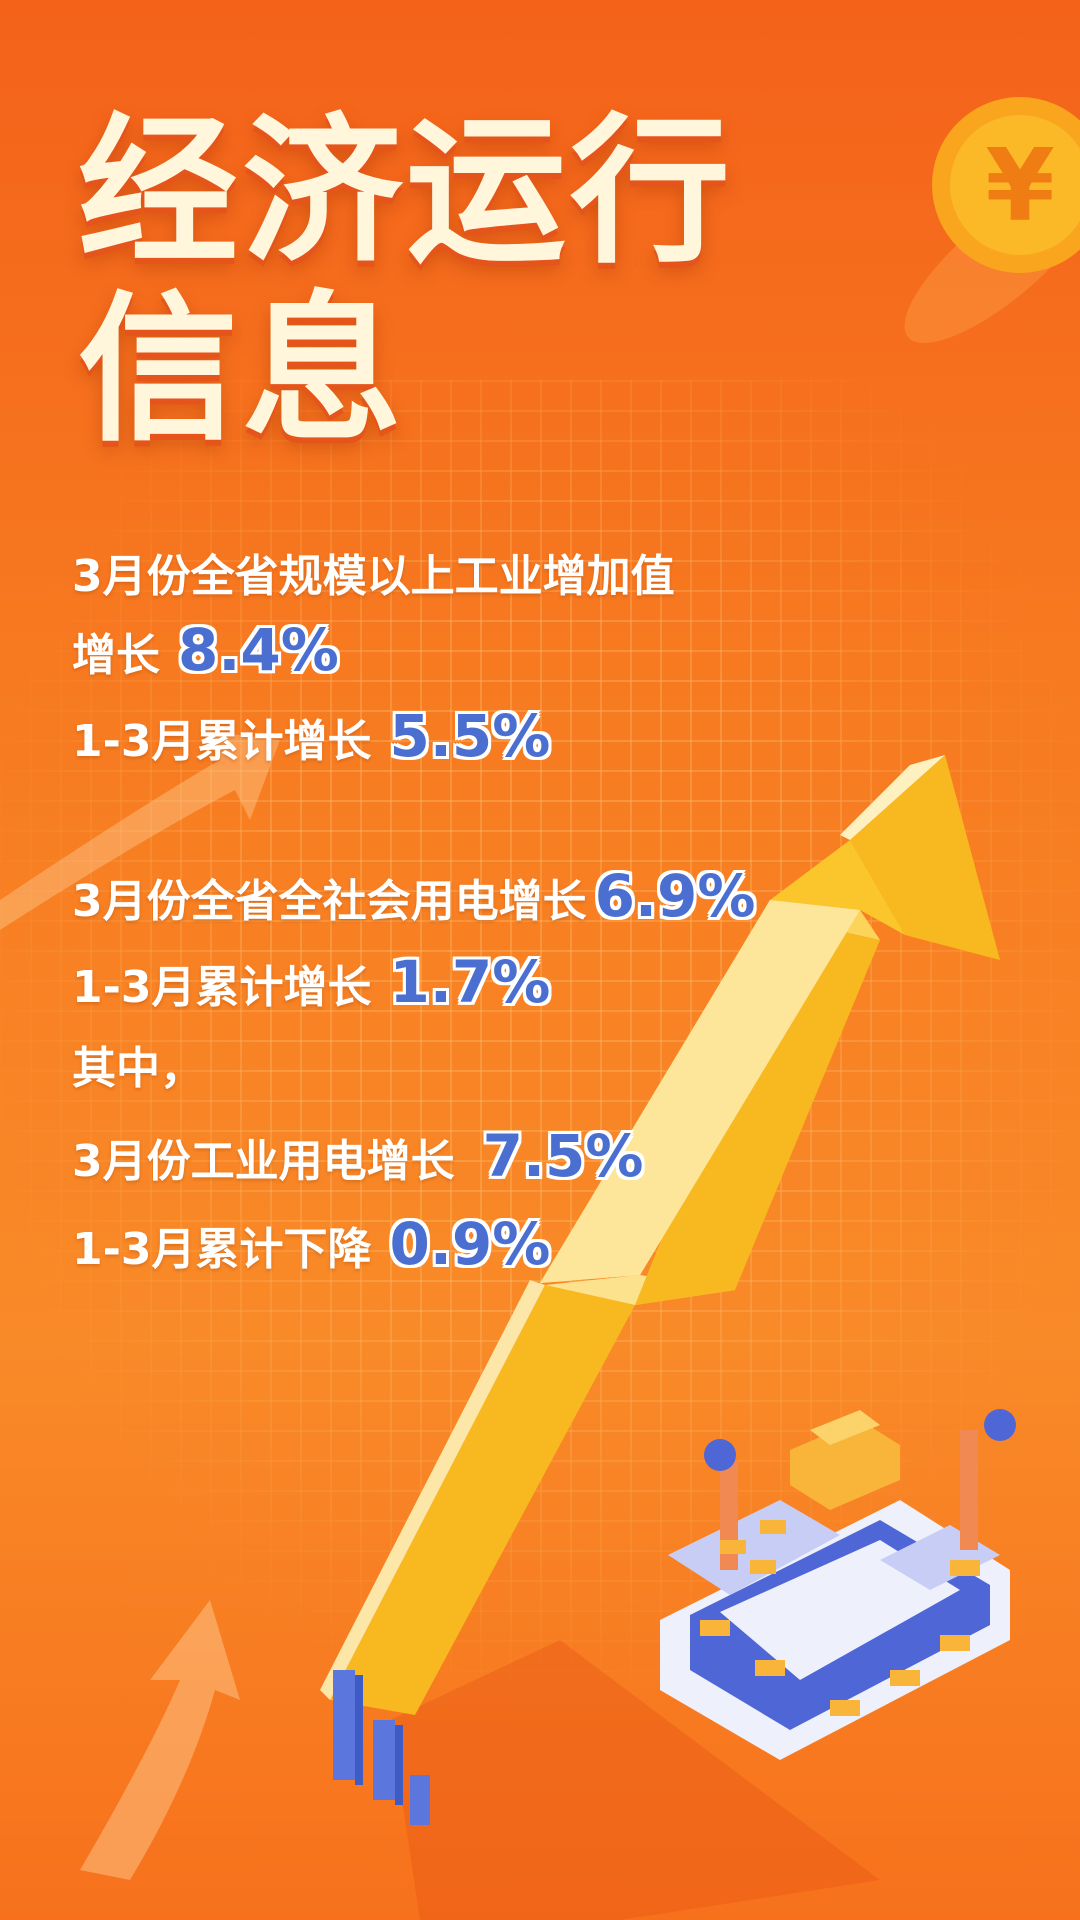  Describe the element at coordinates (258, 650) in the screenshot. I see `industry-monthly-value: 8.4%` at that location.